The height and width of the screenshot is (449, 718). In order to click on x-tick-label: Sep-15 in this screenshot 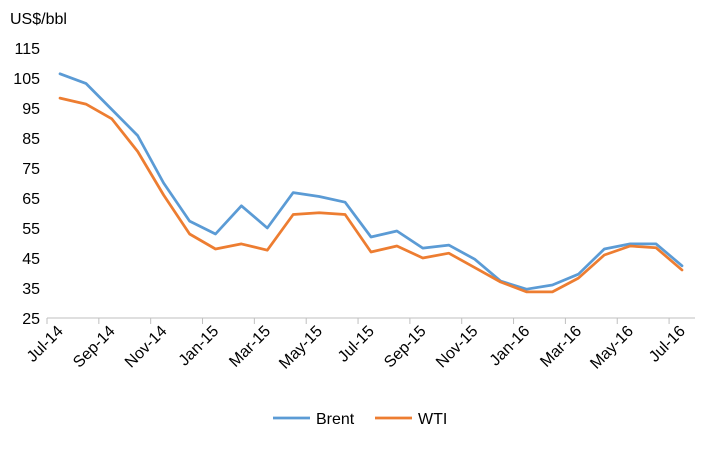, I will do `click(405, 347)`.